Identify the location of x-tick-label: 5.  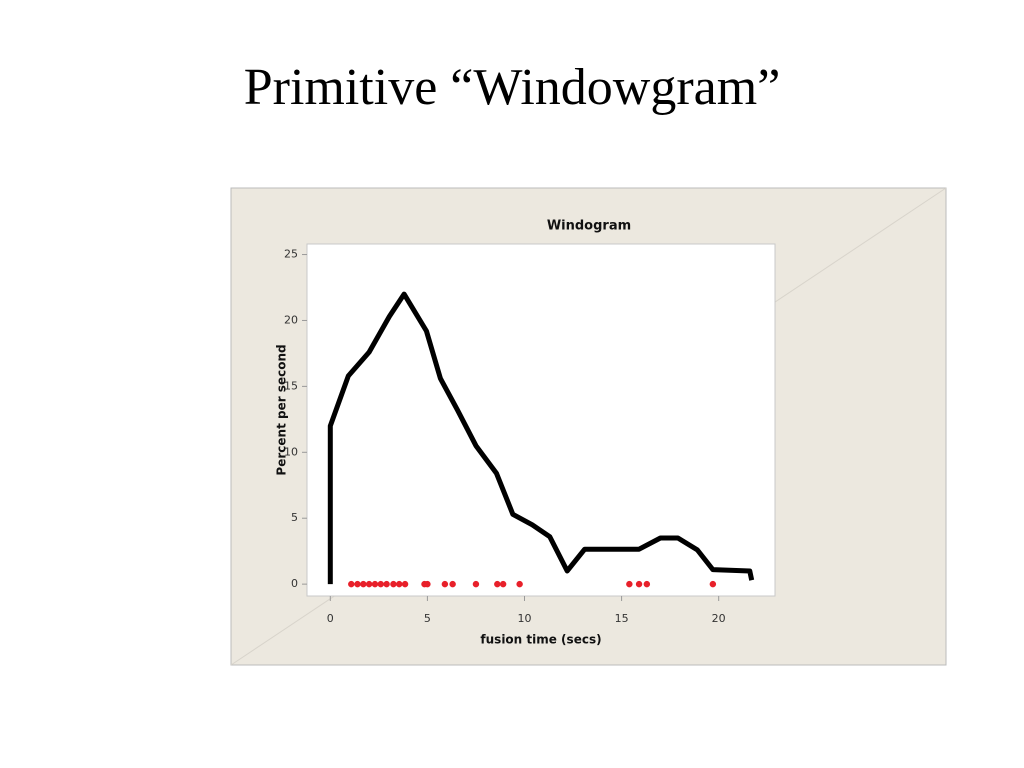
(427, 618).